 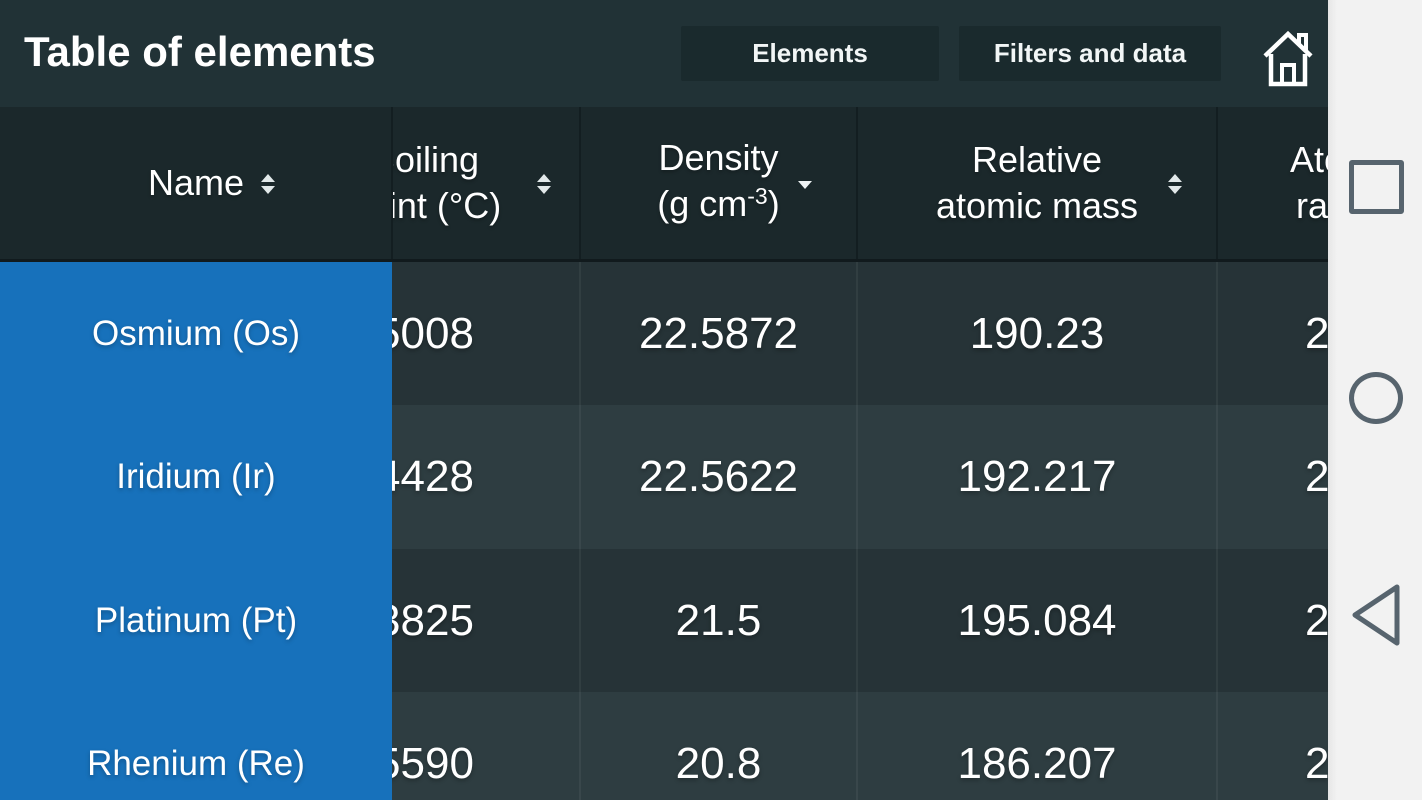 What do you see at coordinates (196, 763) in the screenshot?
I see `cell-element-name: Rhenium (Re)` at bounding box center [196, 763].